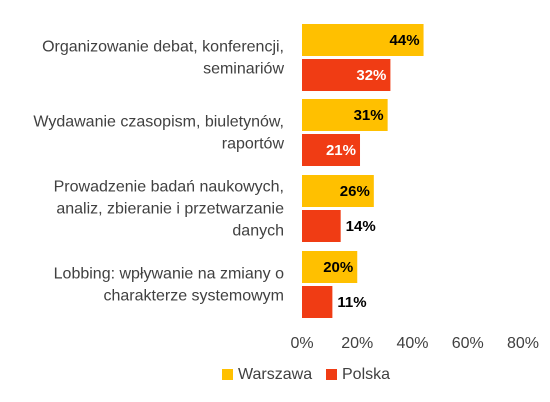  Describe the element at coordinates (338, 267) in the screenshot. I see `data-label: 20%` at that location.